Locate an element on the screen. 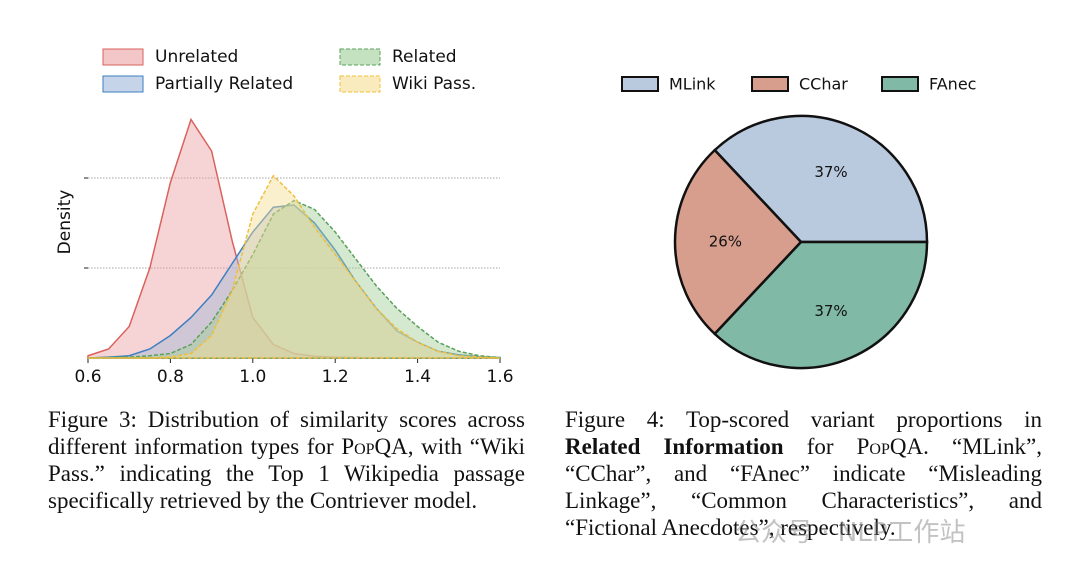 Image resolution: width=1080 pixels, height=575 pixels. legend-label: Wiki Pass. is located at coordinates (434, 84).